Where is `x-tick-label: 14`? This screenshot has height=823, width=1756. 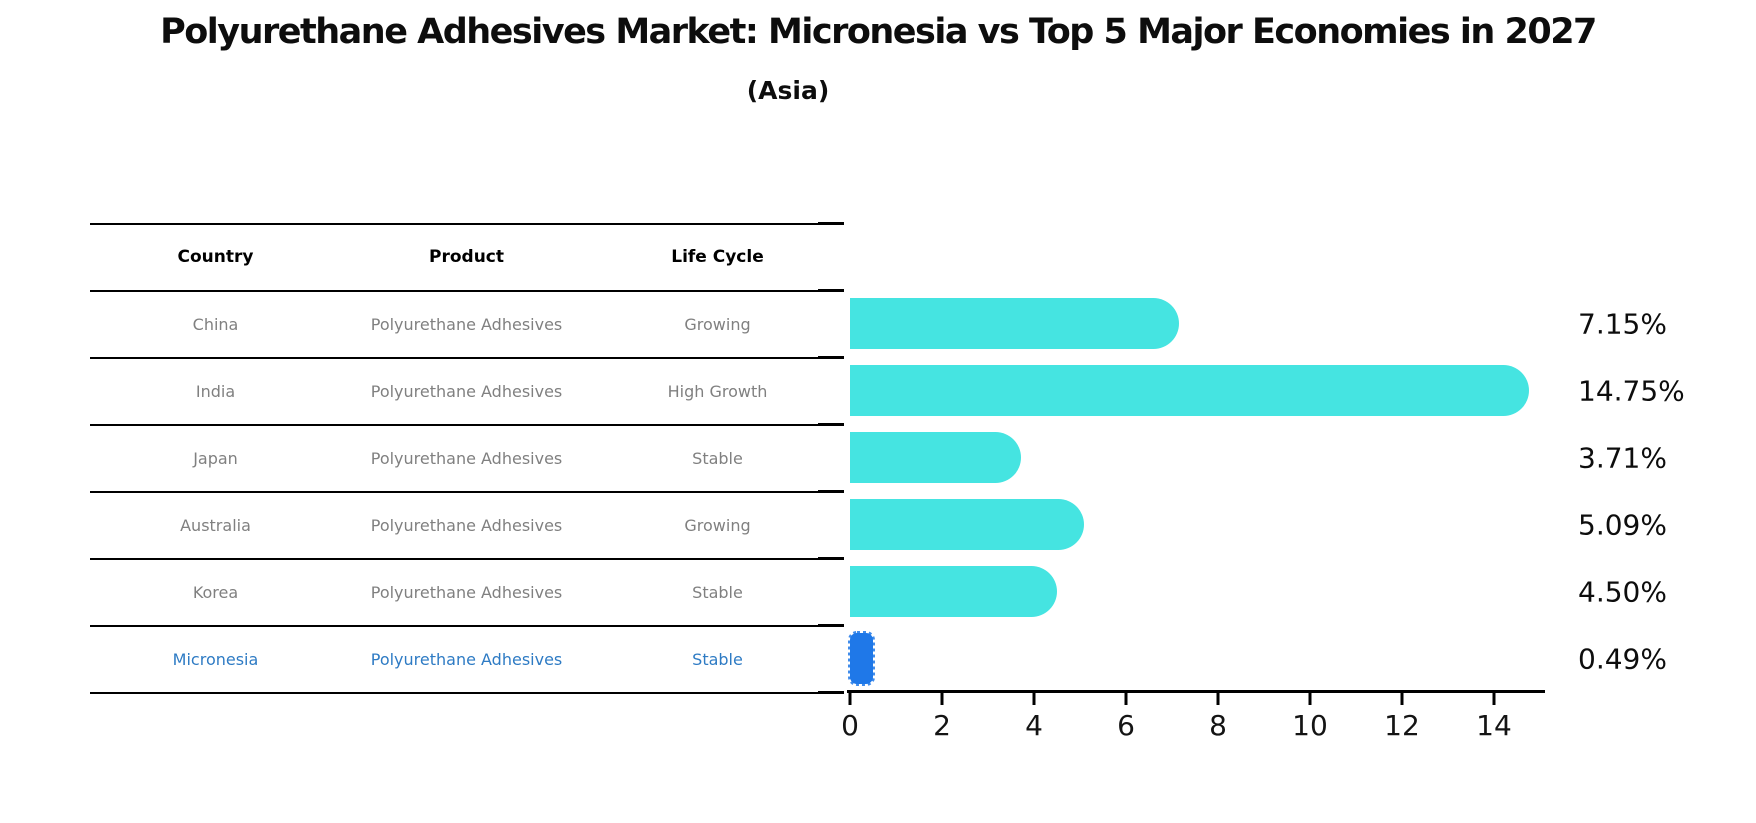
x-tick-label: 14 is located at coordinates (1494, 725).